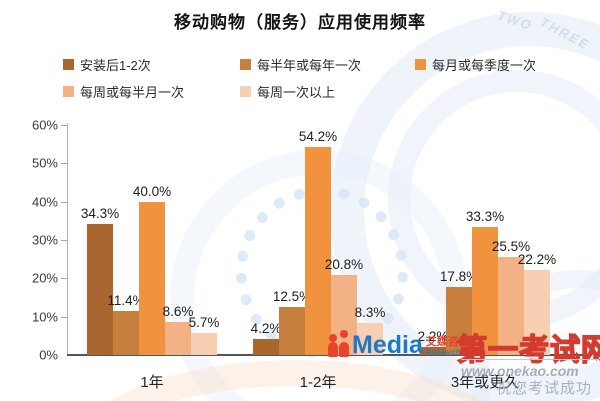 The height and width of the screenshot is (401, 600). I want to click on bar-value-label: 11.4%, so click(126, 301).